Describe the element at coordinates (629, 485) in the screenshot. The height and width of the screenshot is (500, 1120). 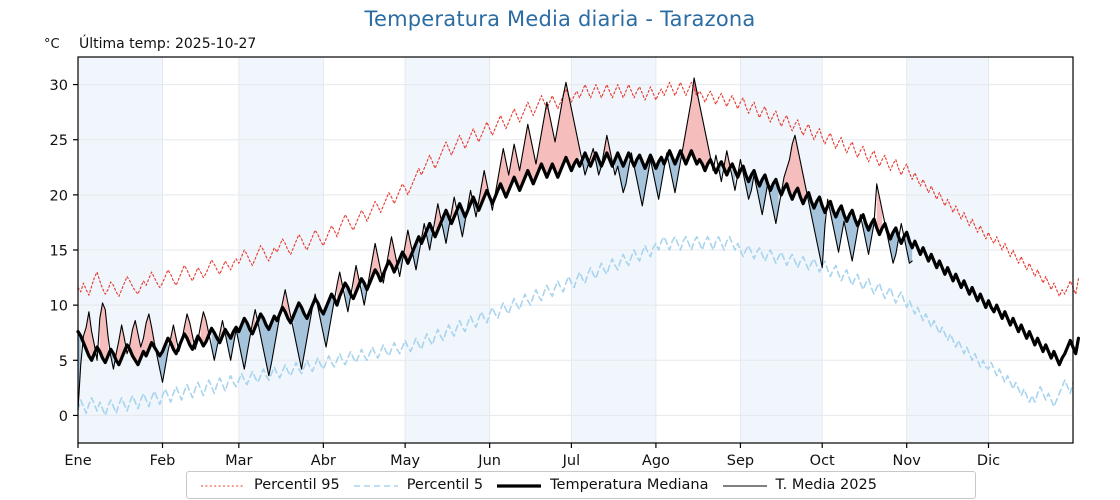
I see `legend-label: Temperatura Mediana` at that location.